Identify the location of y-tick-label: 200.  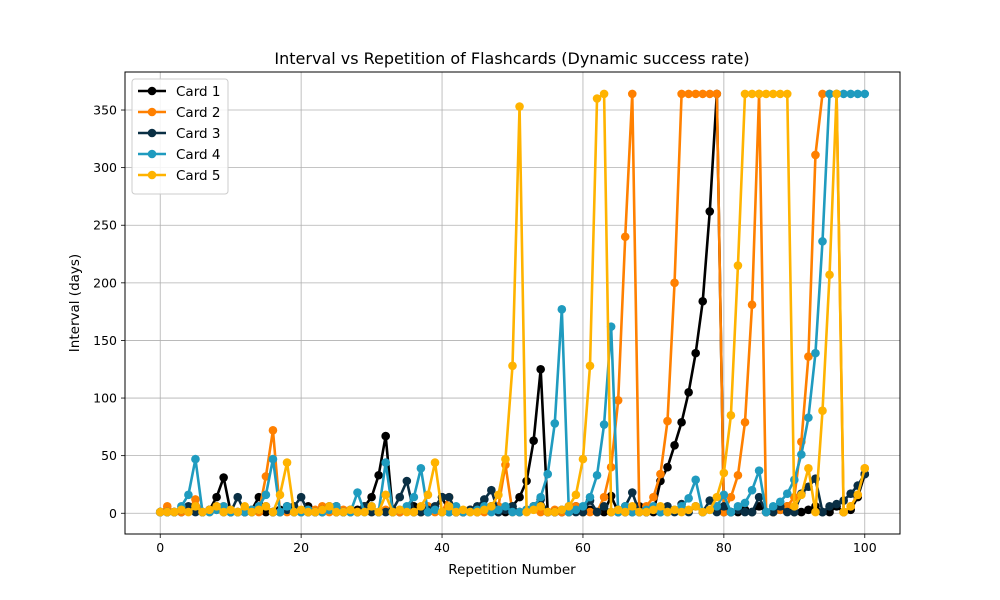
(105, 282).